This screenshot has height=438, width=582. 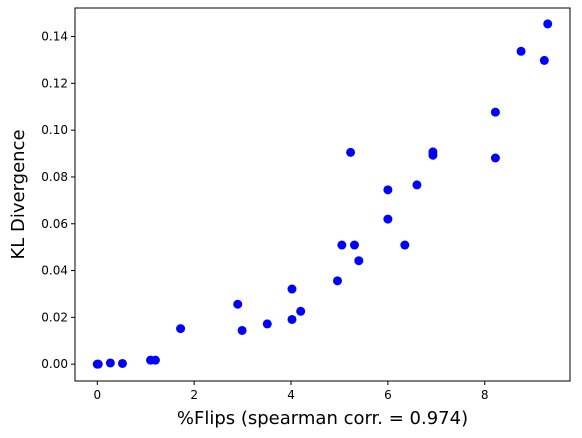 What do you see at coordinates (322, 418) in the screenshot?
I see `x-axis-label: %Flips (spearman corr. = 0.974)` at bounding box center [322, 418].